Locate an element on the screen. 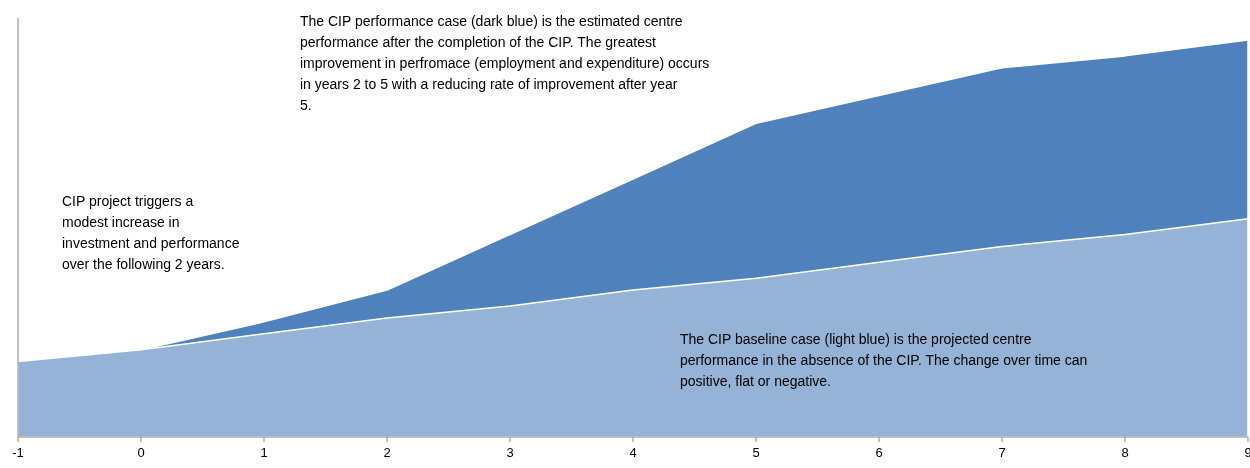  x-tick-label: 4 is located at coordinates (633, 452).